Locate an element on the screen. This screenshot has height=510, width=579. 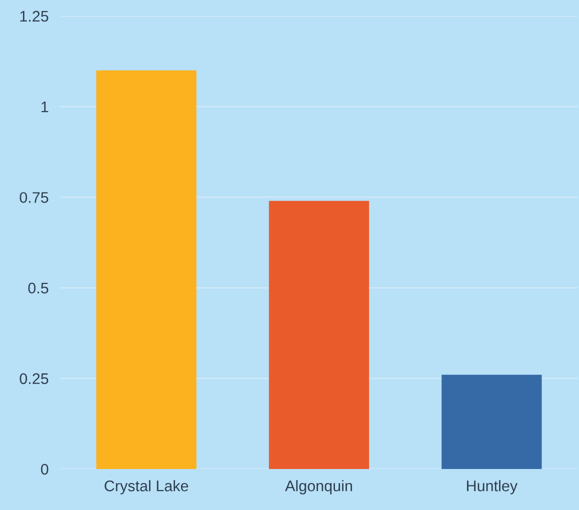
y-tick-label: 1 is located at coordinates (45, 107).